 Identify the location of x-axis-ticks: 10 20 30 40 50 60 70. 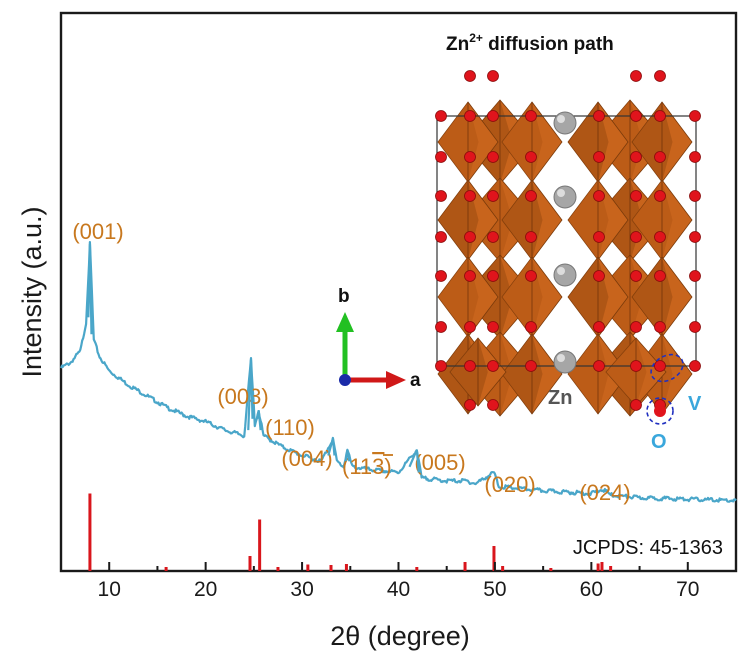
(398, 581).